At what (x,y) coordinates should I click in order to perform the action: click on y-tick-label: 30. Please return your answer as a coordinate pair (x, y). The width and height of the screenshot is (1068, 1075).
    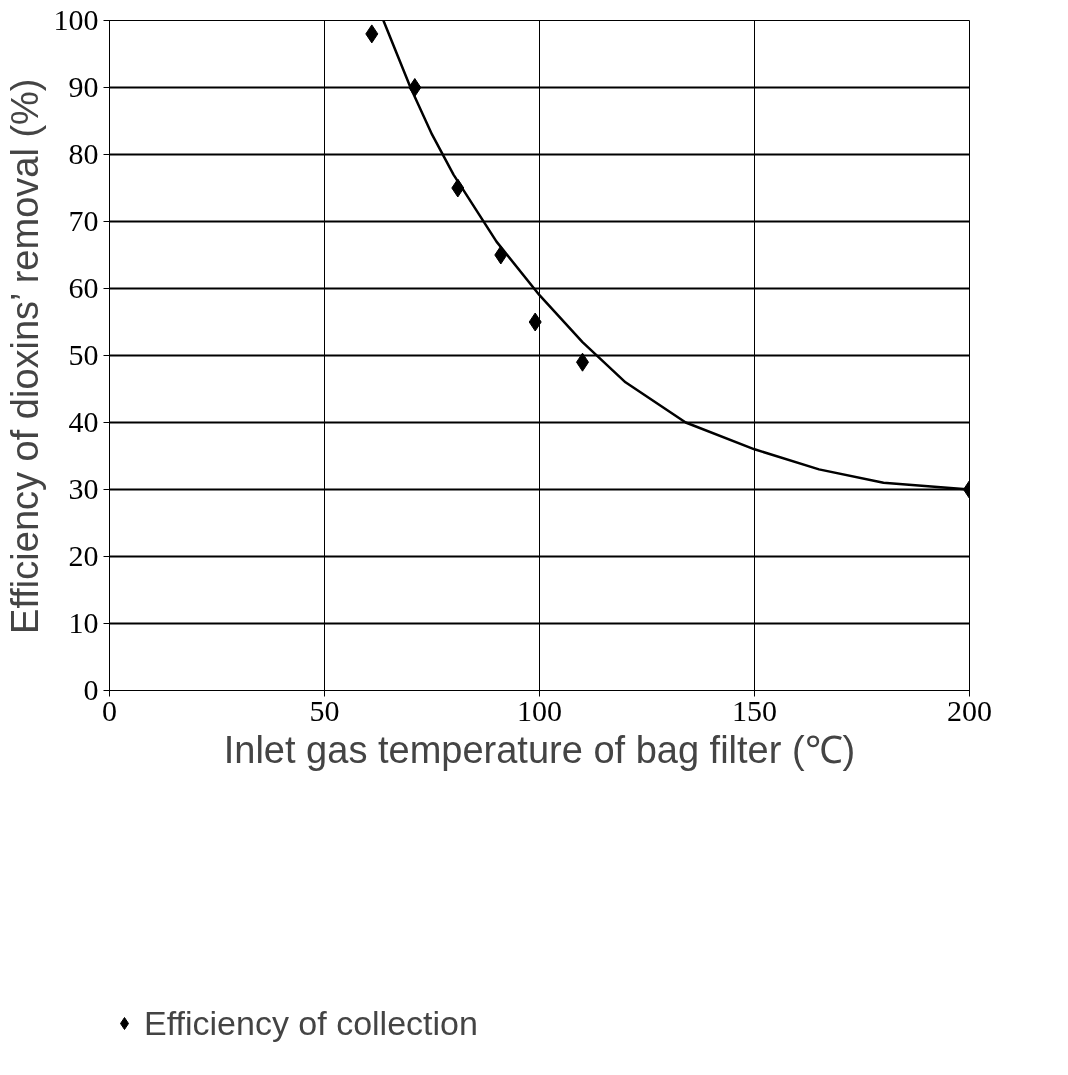
    Looking at the image, I should click on (83, 488).